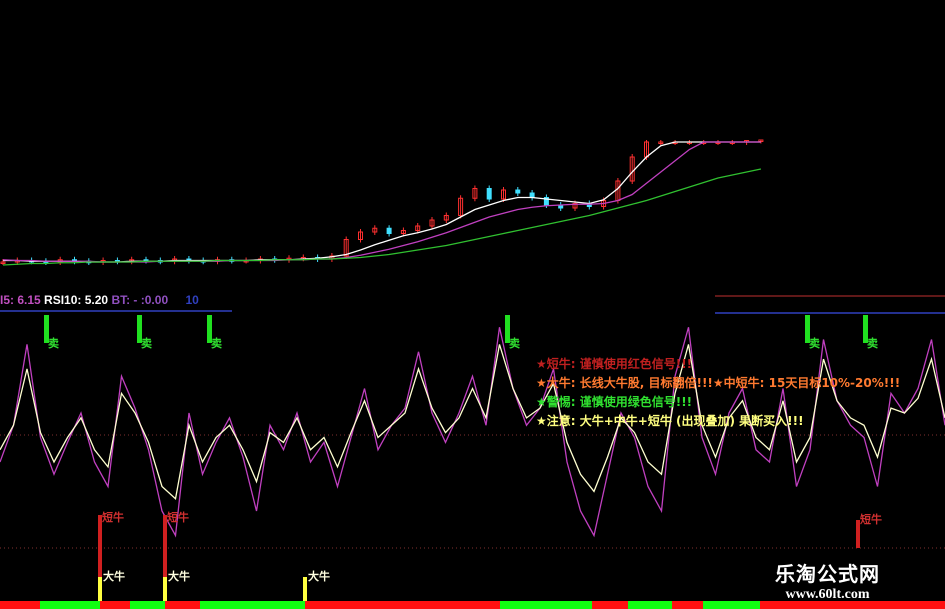 Image resolution: width=945 pixels, height=609 pixels. Describe the element at coordinates (614, 364) in the screenshot. I see `note-short-bull: ★短牛: 谨慎使用红色信号!!!` at that location.